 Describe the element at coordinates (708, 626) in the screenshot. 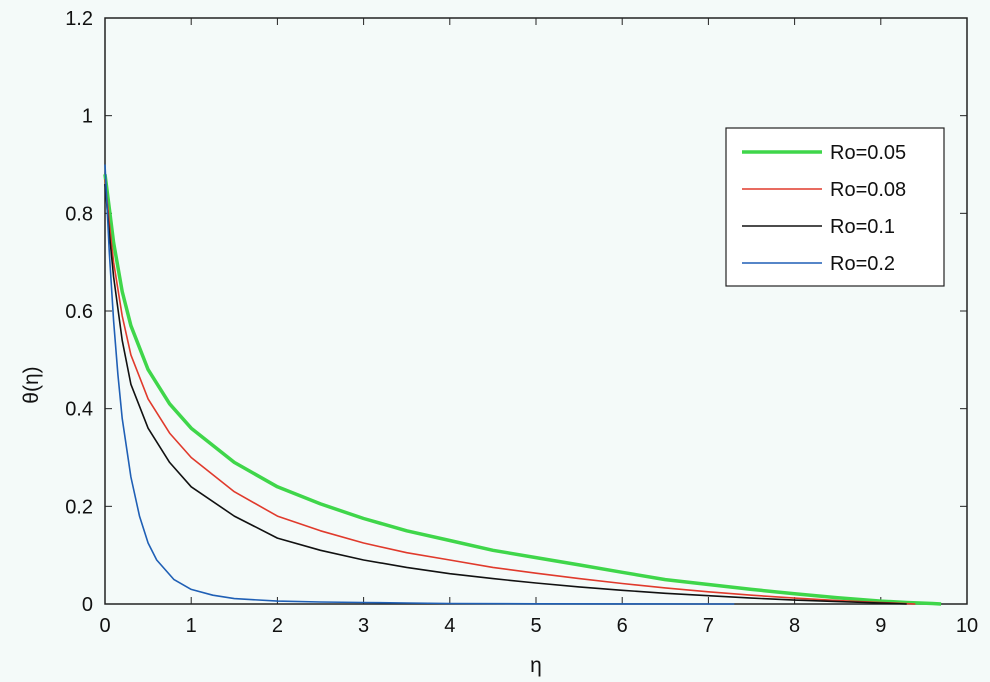

I see `x-tick-label: 7` at that location.